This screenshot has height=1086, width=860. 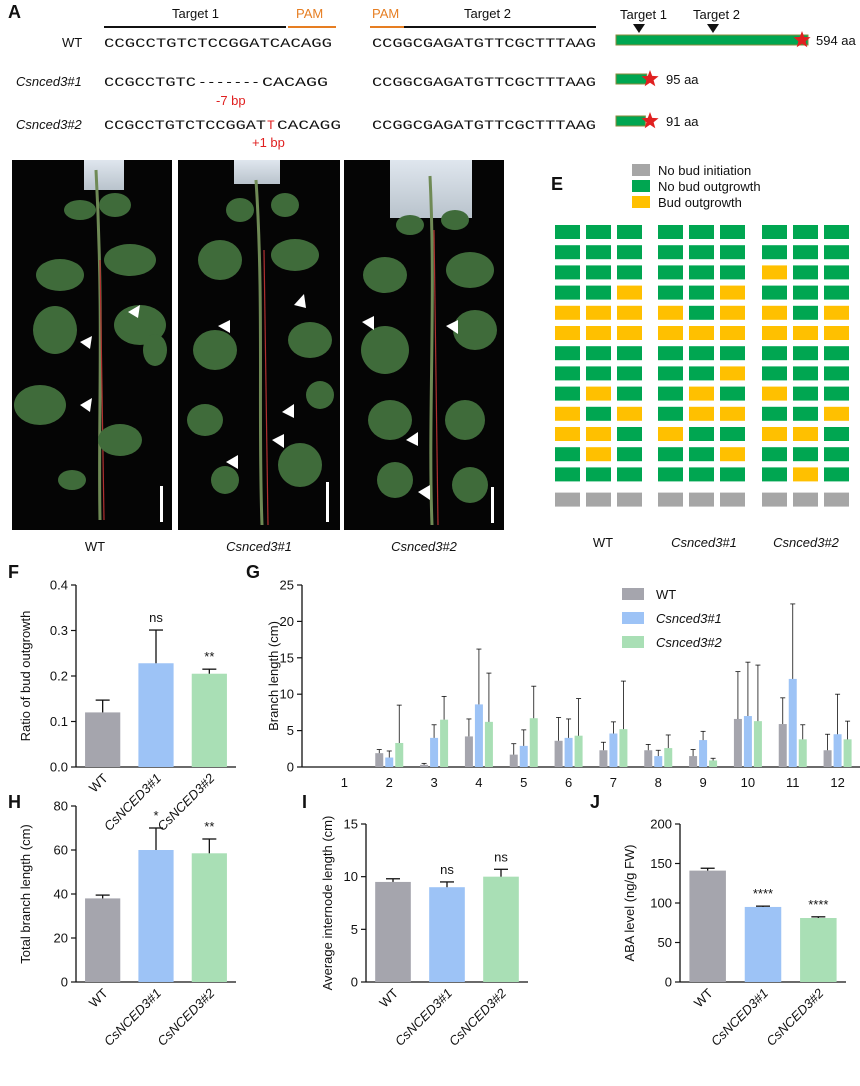 I want to click on significance-label: *, so click(x=155, y=815).